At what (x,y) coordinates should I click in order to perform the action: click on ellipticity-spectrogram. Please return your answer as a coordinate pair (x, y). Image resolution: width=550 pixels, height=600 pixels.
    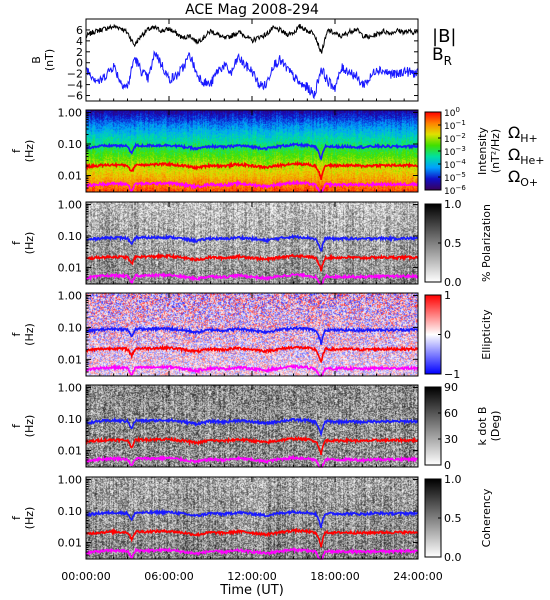
    Looking at the image, I should click on (252, 334).